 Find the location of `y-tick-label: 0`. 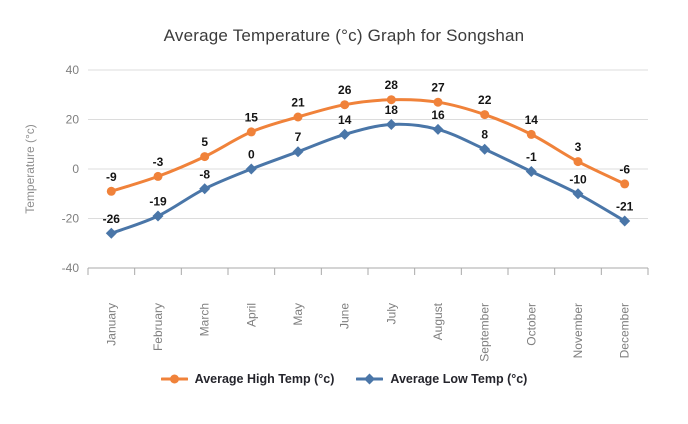

y-tick-label: 0 is located at coordinates (75, 169).